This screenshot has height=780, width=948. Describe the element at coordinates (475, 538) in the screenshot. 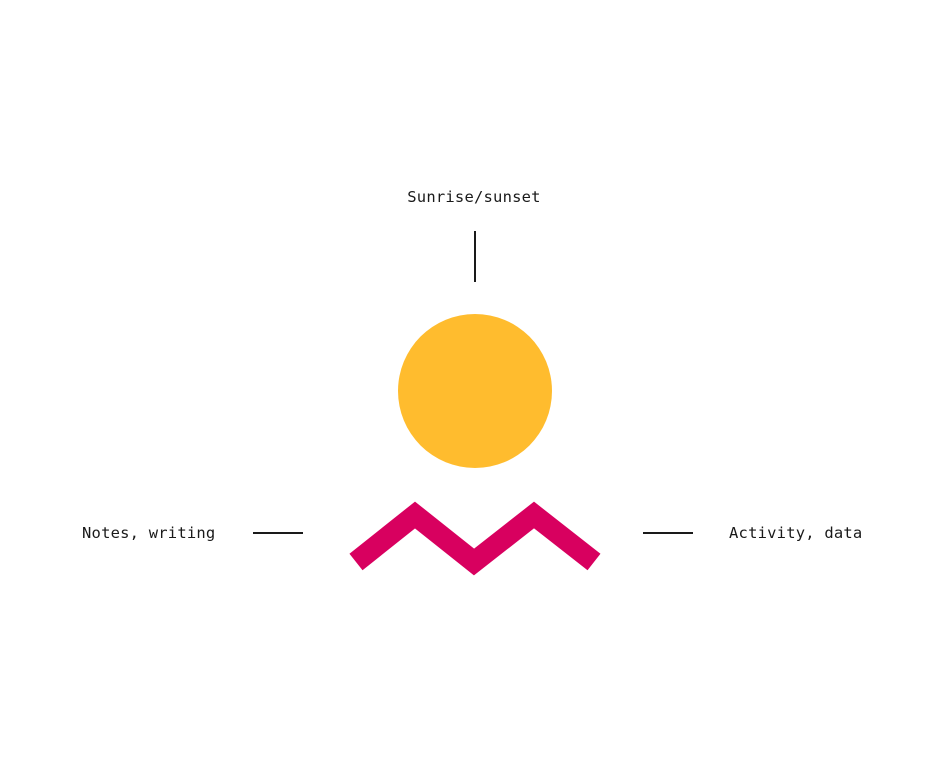

I see `zigzag-wave-icon` at that location.